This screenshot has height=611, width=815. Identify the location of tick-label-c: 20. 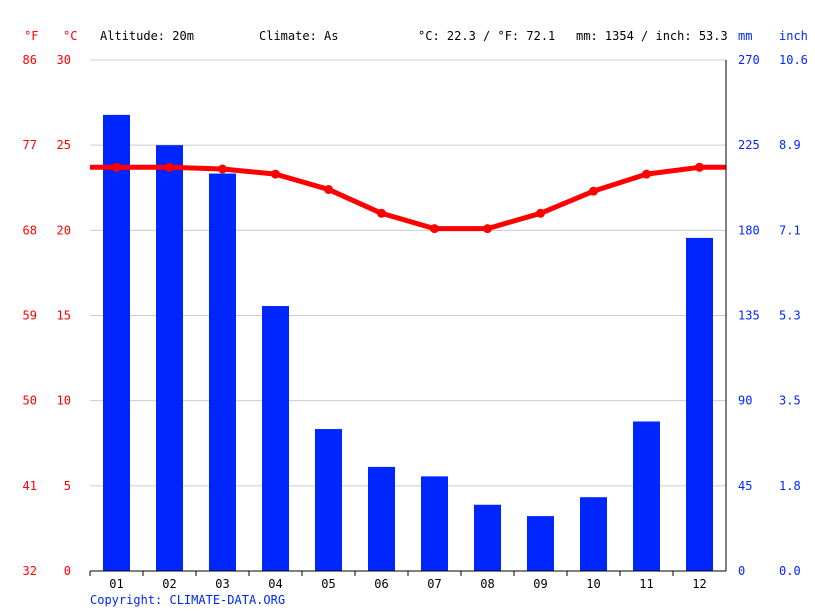
(64, 230).